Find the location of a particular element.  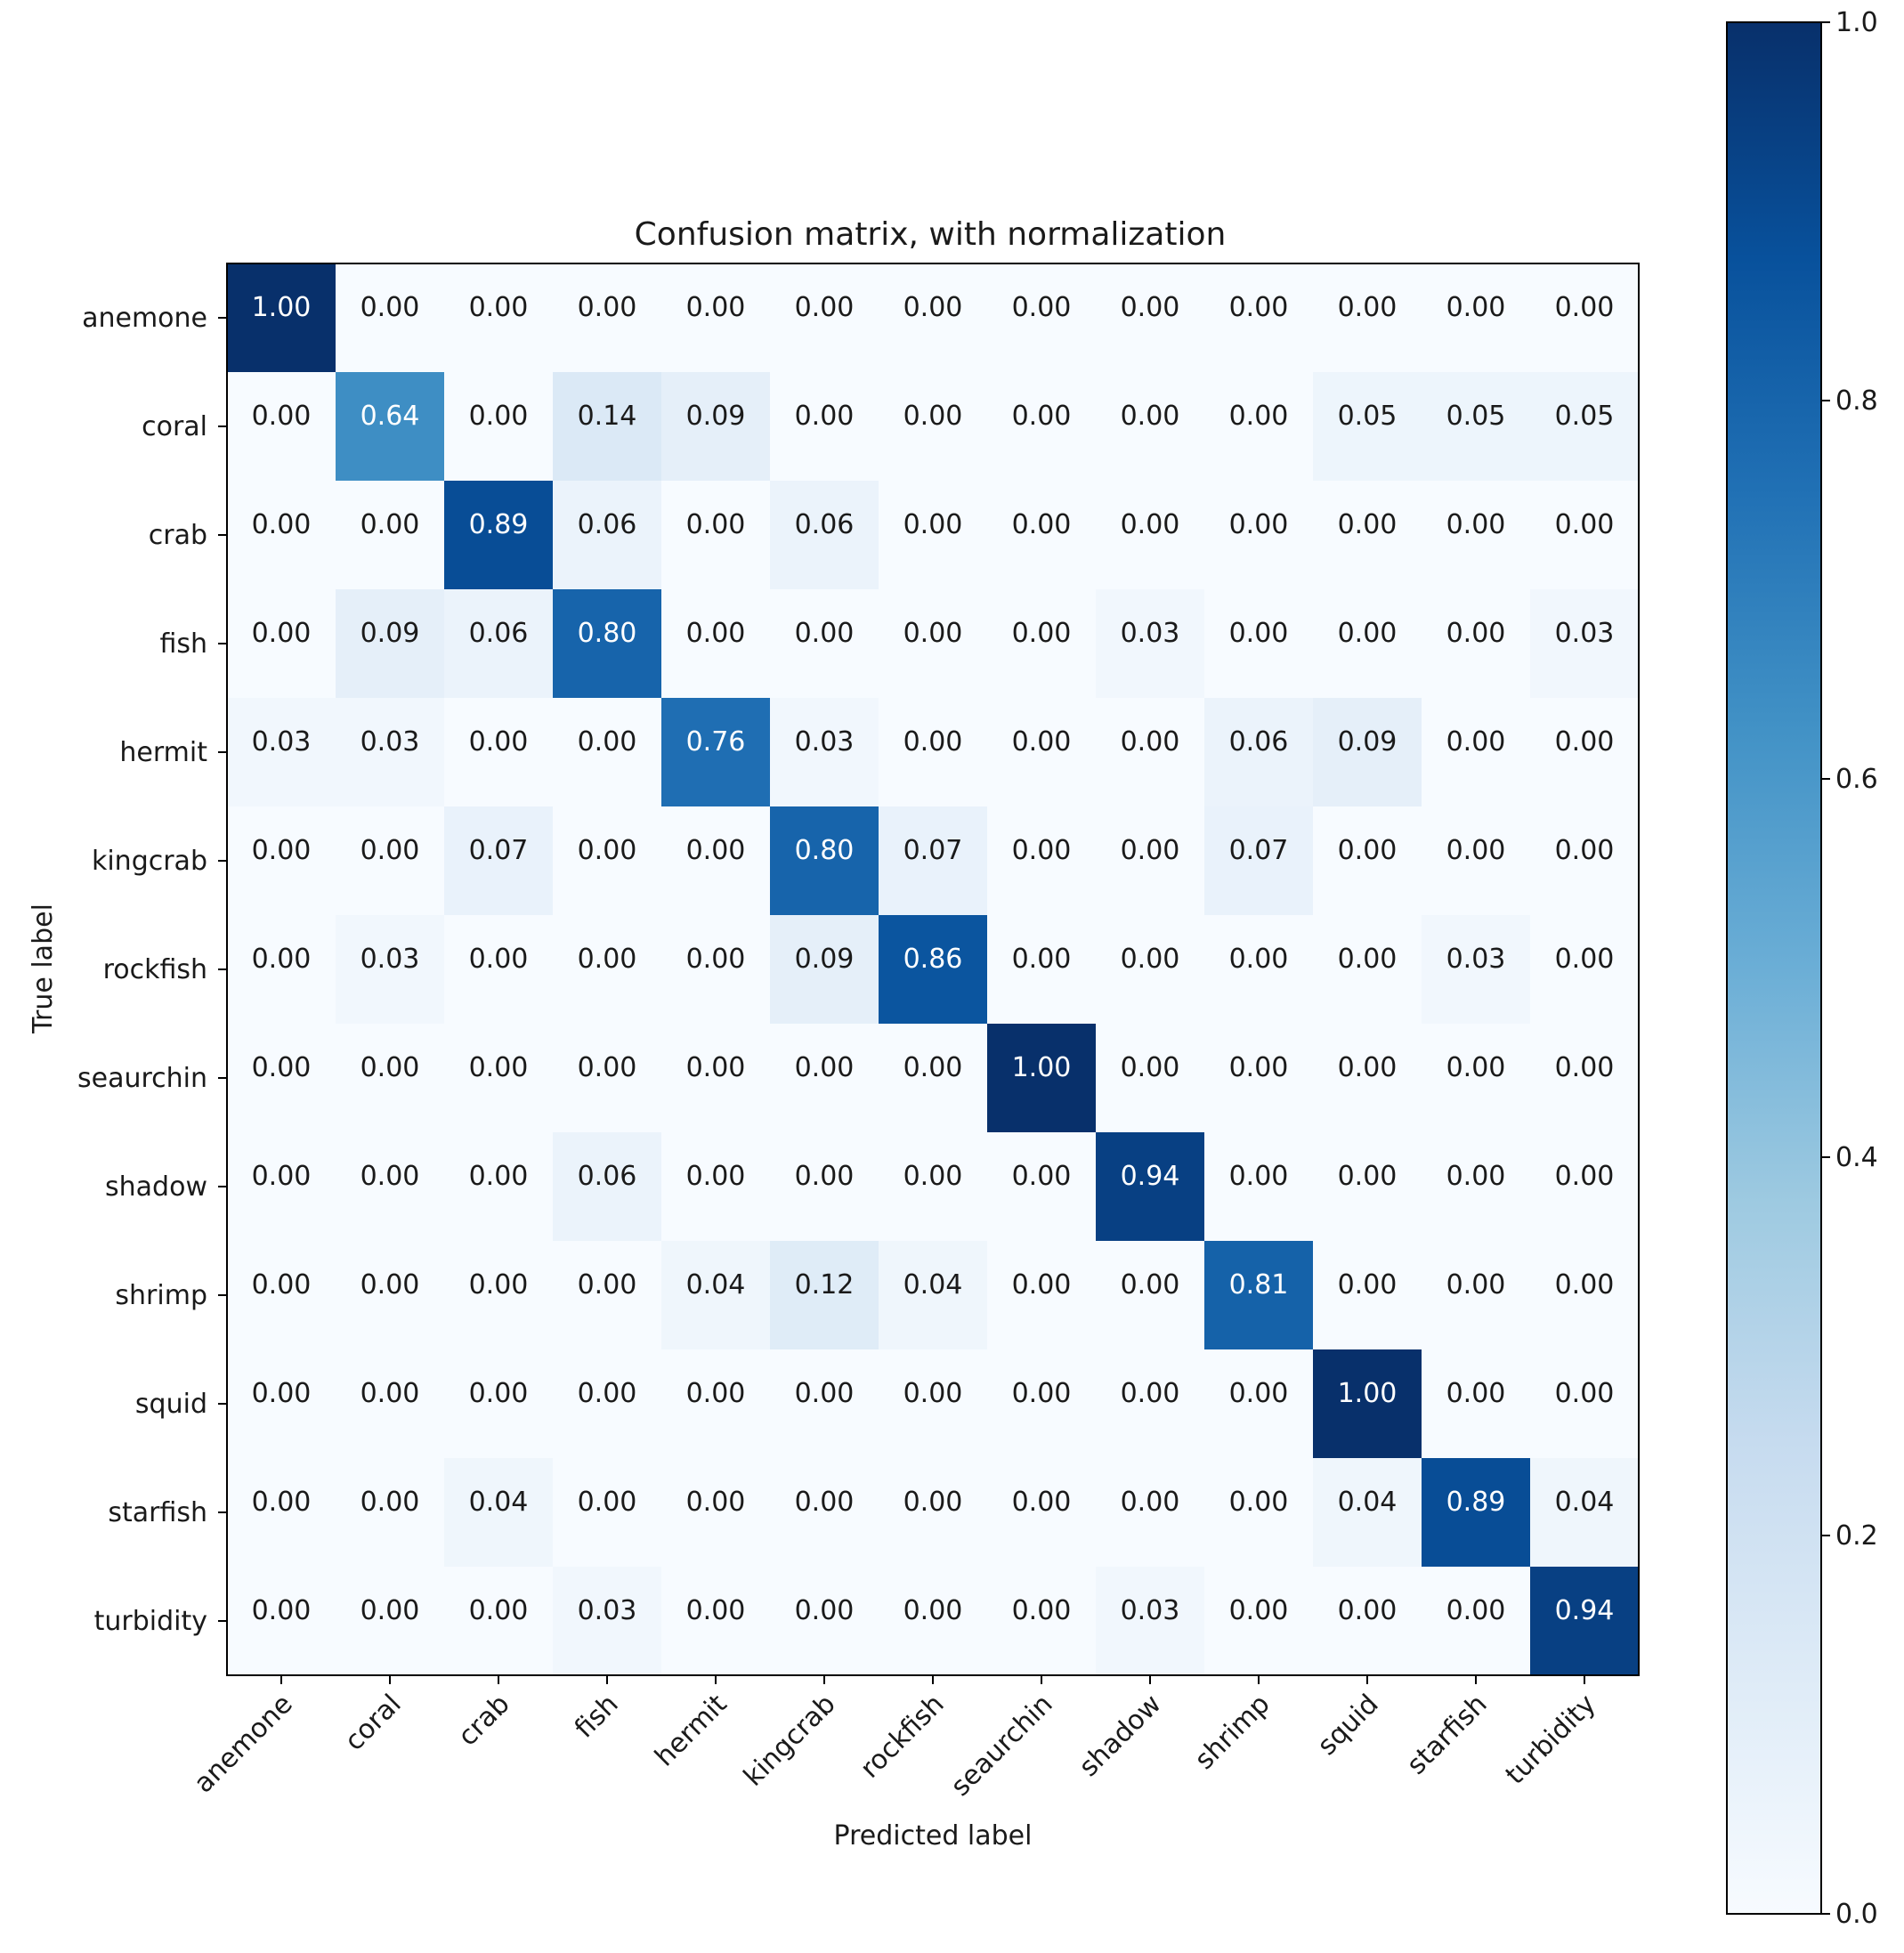

matrix-cell-label: 0.12 is located at coordinates (825, 1285).